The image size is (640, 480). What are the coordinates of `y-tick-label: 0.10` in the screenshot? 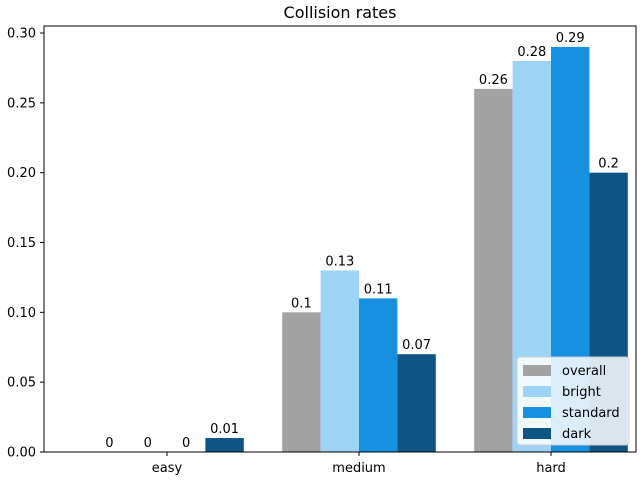 It's located at (21, 313).